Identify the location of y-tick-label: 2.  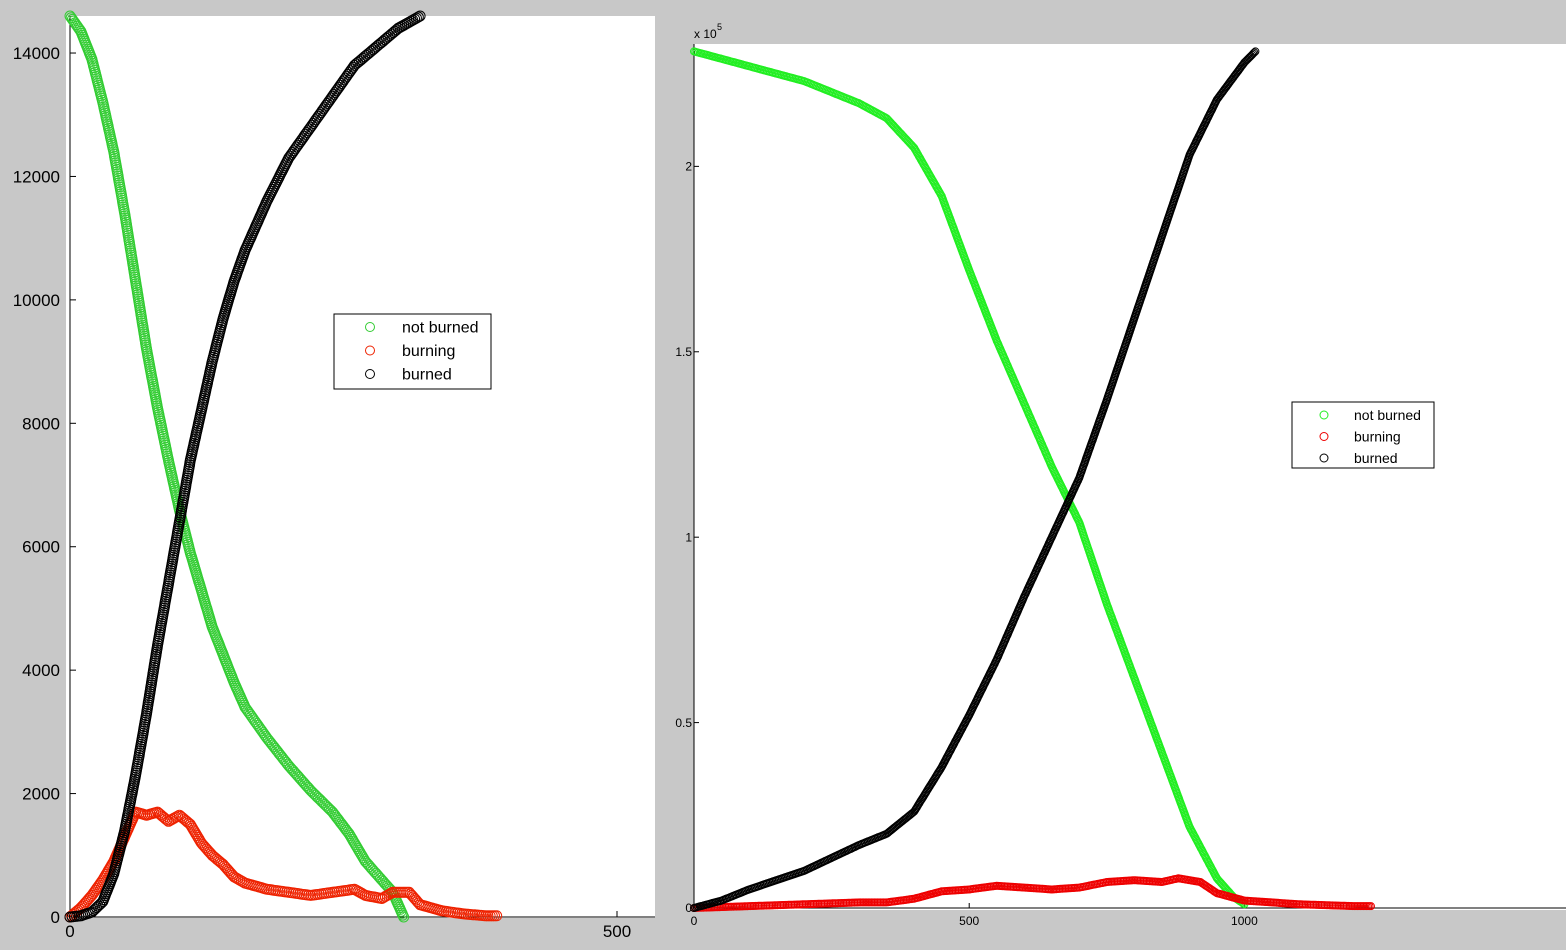
(688, 167).